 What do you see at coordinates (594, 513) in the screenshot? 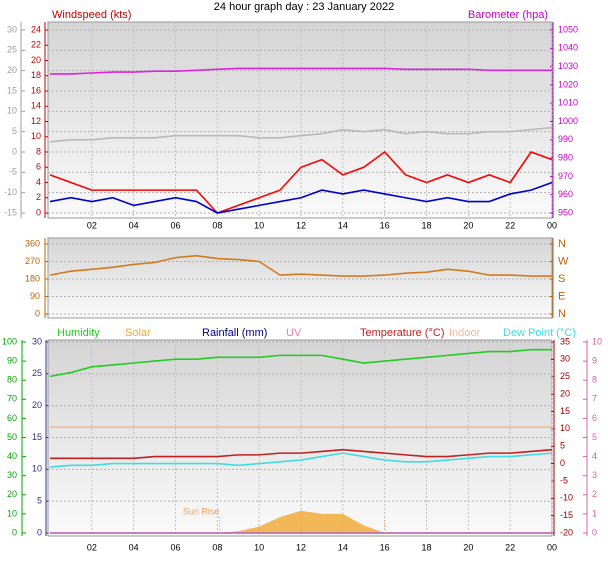
I see `y-tick-label: 1` at bounding box center [594, 513].